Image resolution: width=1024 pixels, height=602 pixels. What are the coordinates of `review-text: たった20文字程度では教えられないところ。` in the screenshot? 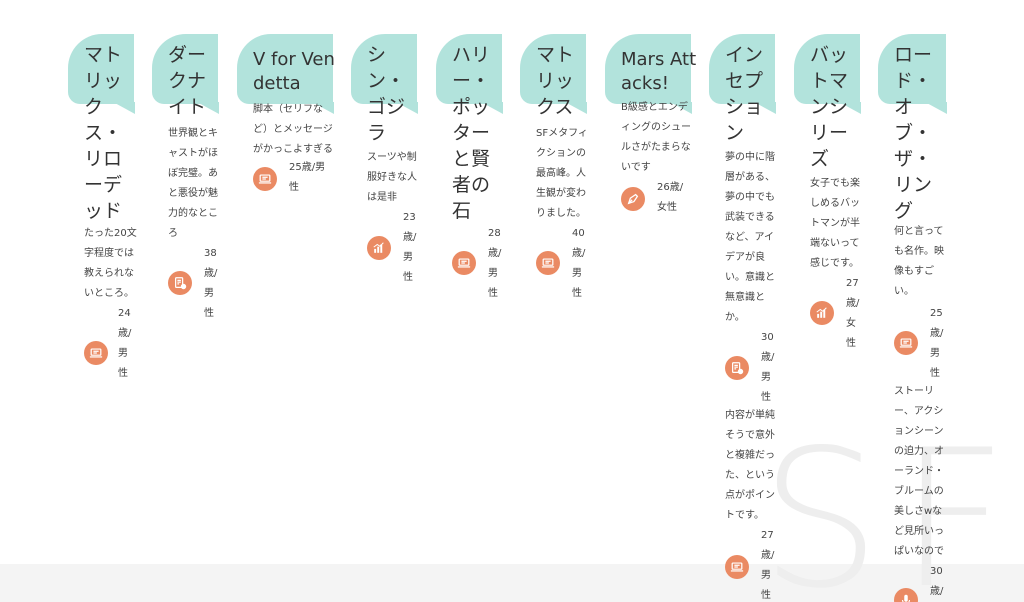 It's located at (110, 263).